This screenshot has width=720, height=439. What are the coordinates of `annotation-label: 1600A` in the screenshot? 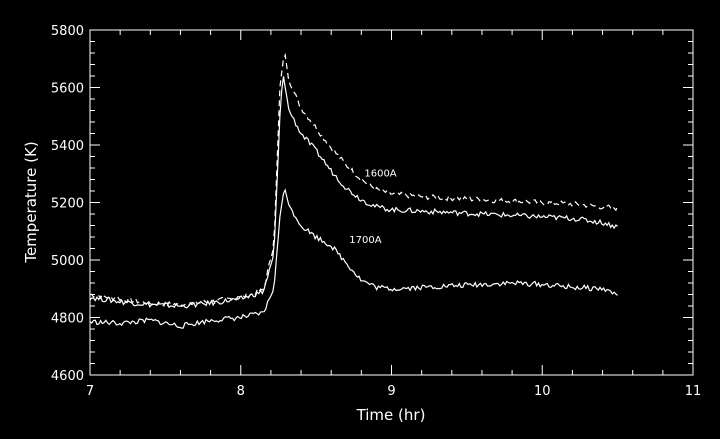 It's located at (380, 174).